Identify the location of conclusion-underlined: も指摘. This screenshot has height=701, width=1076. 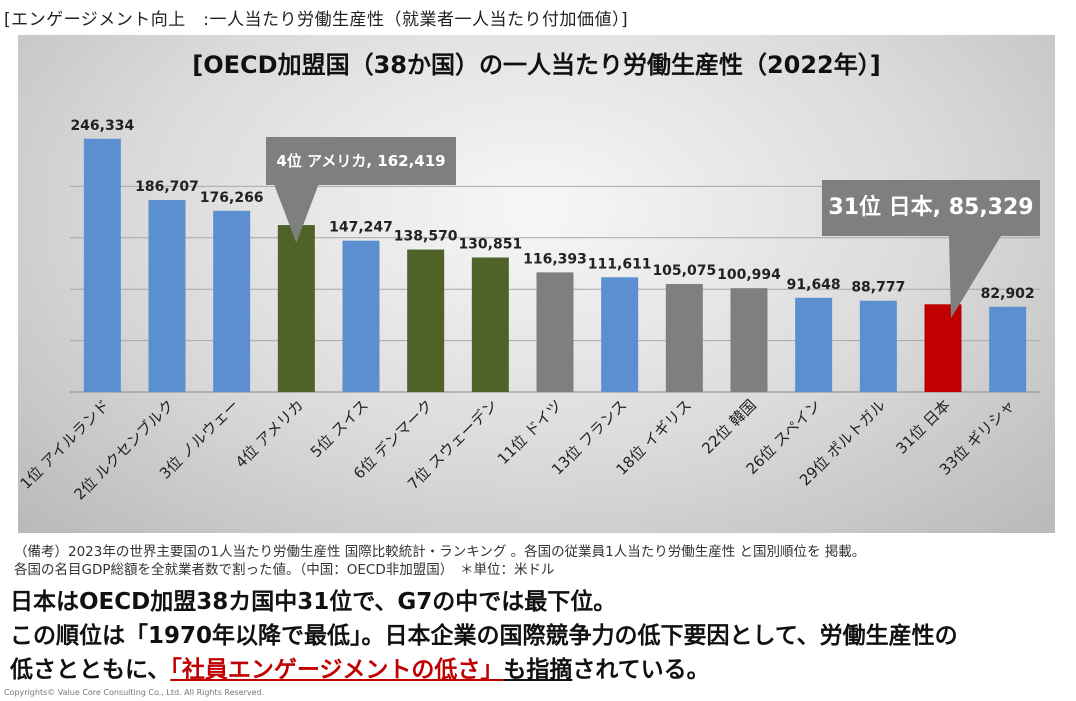
(538, 670).